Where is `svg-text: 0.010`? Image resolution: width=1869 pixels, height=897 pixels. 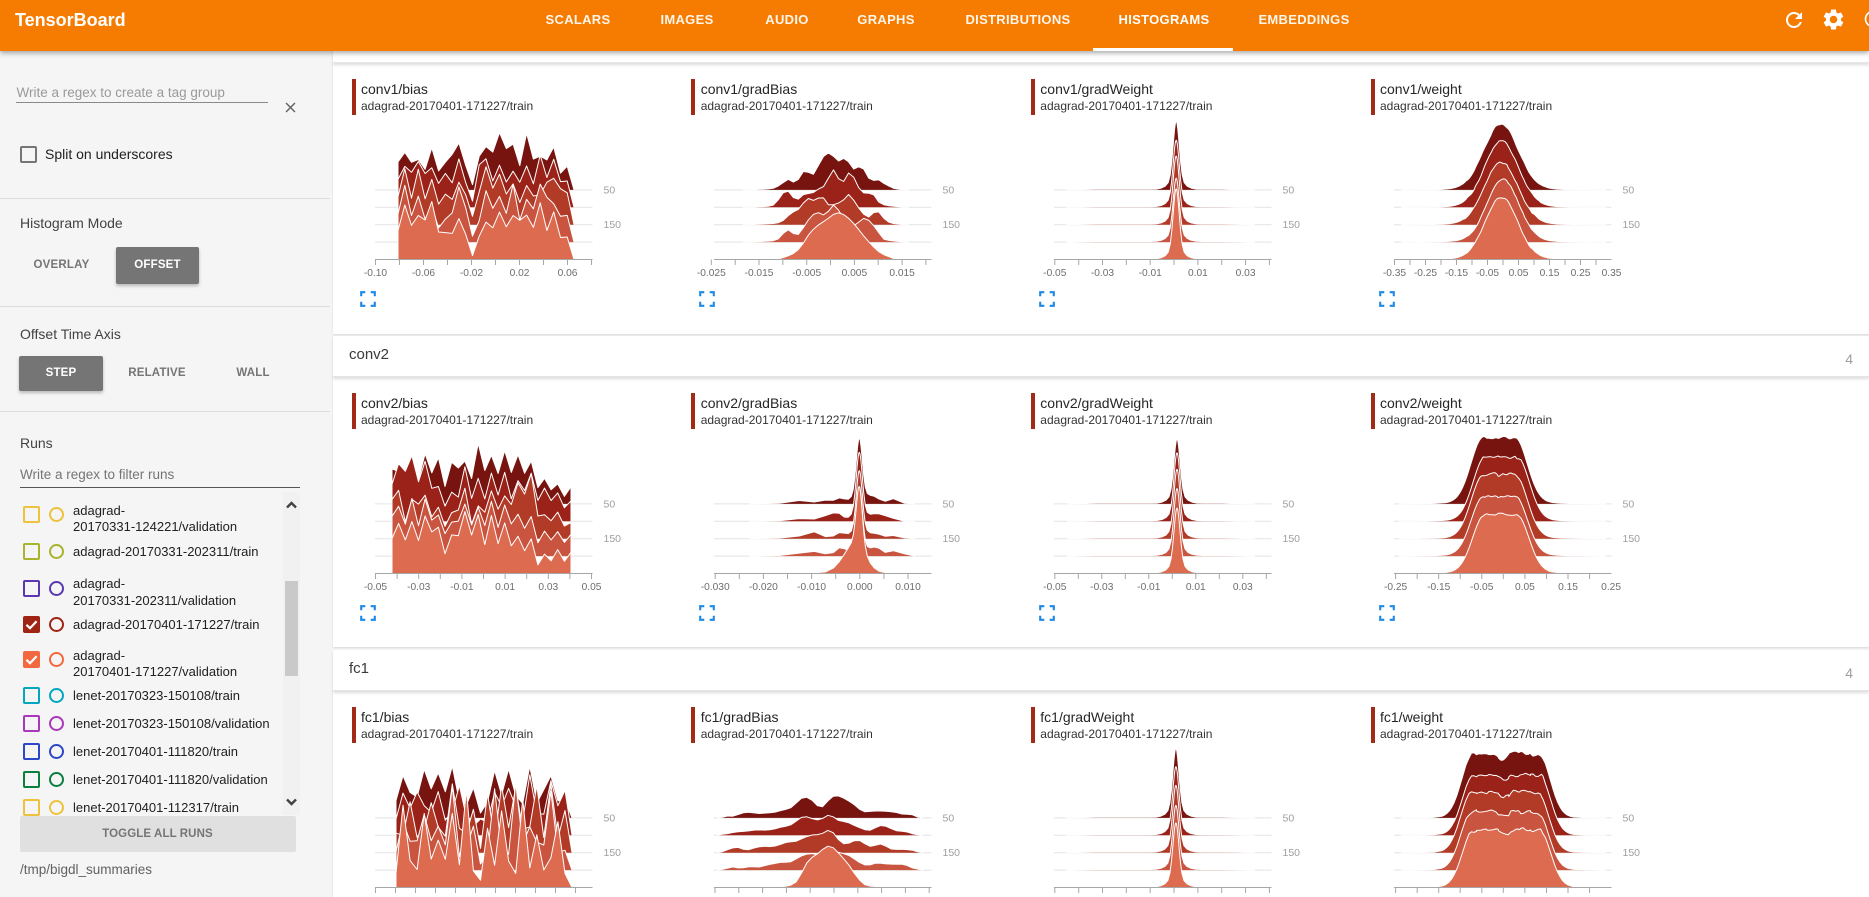
svg-text: 0.010 is located at coordinates (908, 587).